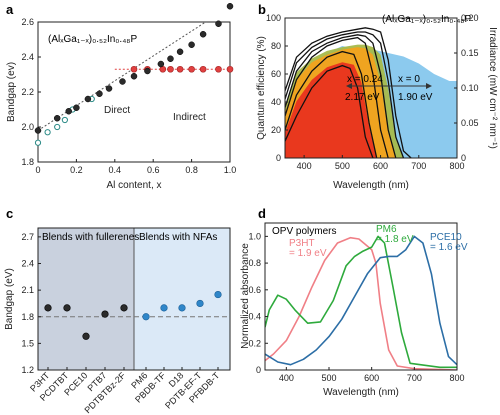  What do you see at coordinates (426, 19) in the screenshot?
I see `panel-b-inset-title: (AlₓGa₁₋ₓ)₀.₅₂In₀.₄₈P` at bounding box center [426, 19].